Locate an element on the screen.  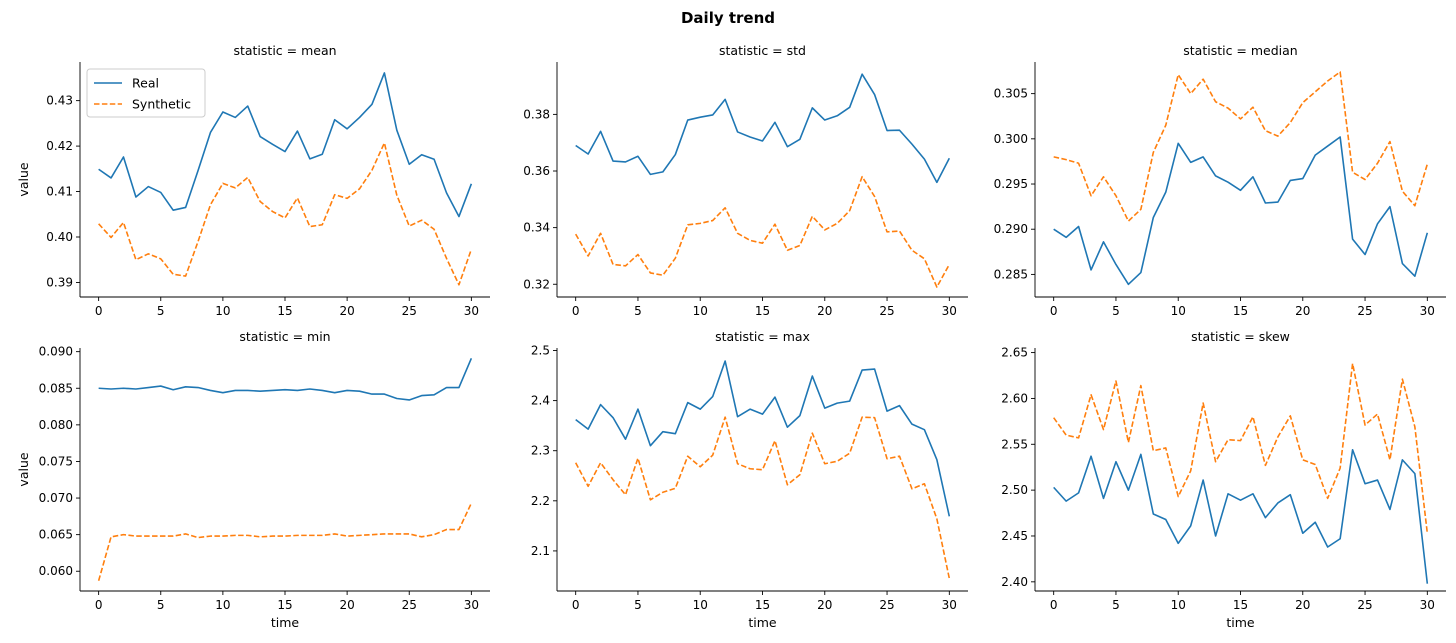
panel-title: statistic = max is located at coordinates (762, 336).